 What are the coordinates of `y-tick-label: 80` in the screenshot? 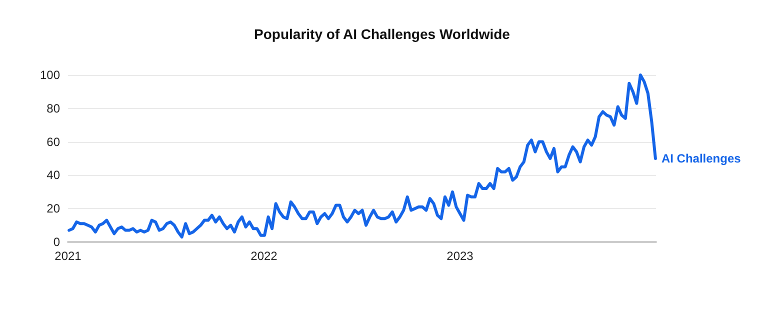 It's located at (53, 108).